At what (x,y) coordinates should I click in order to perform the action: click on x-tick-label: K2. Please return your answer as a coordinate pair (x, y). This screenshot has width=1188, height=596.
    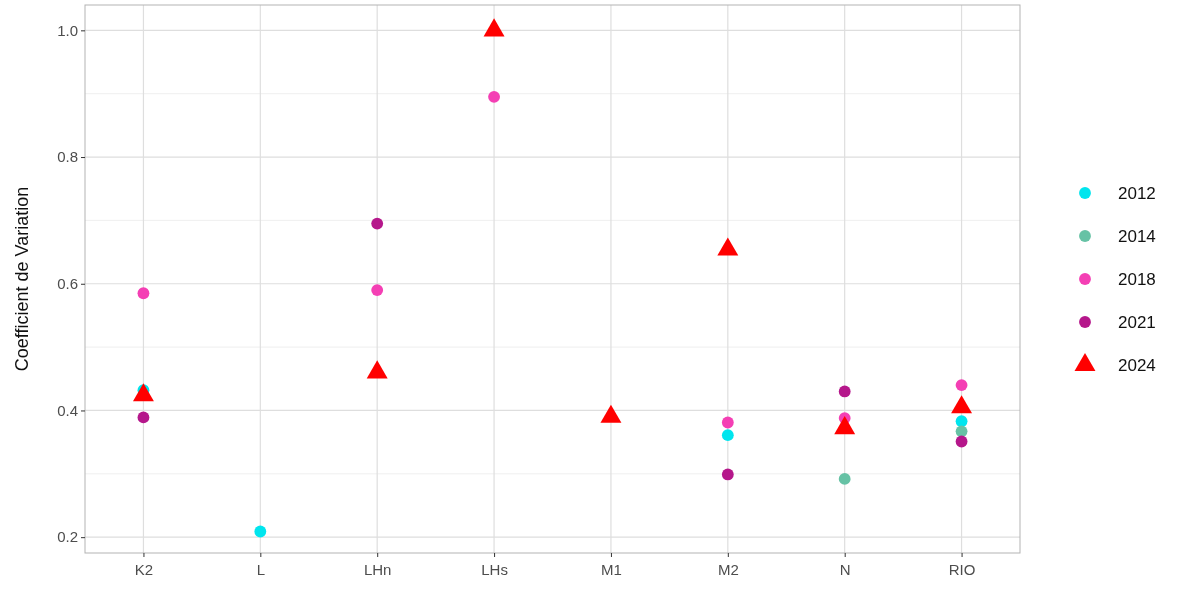
    Looking at the image, I should click on (144, 569).